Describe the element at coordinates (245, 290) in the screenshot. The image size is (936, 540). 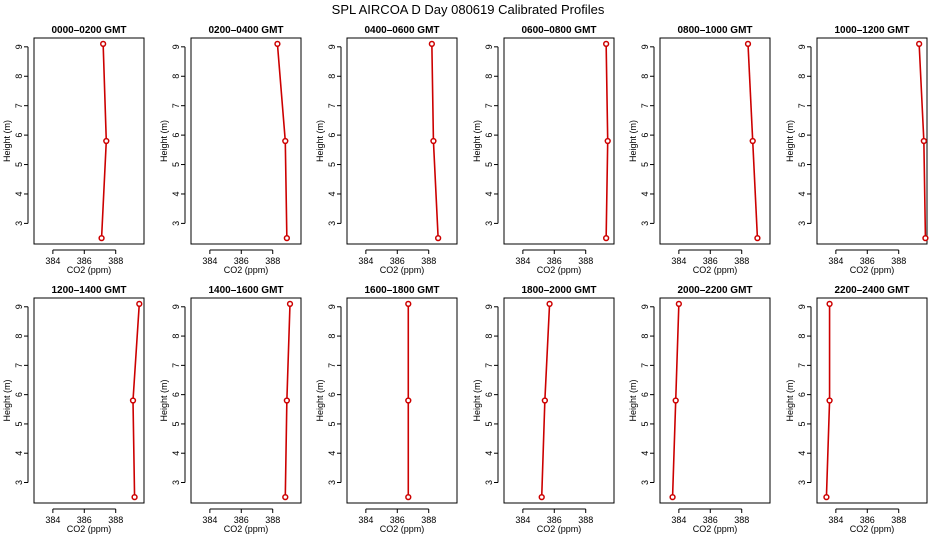
I see `panel-title: 1400–1600 GMT` at that location.